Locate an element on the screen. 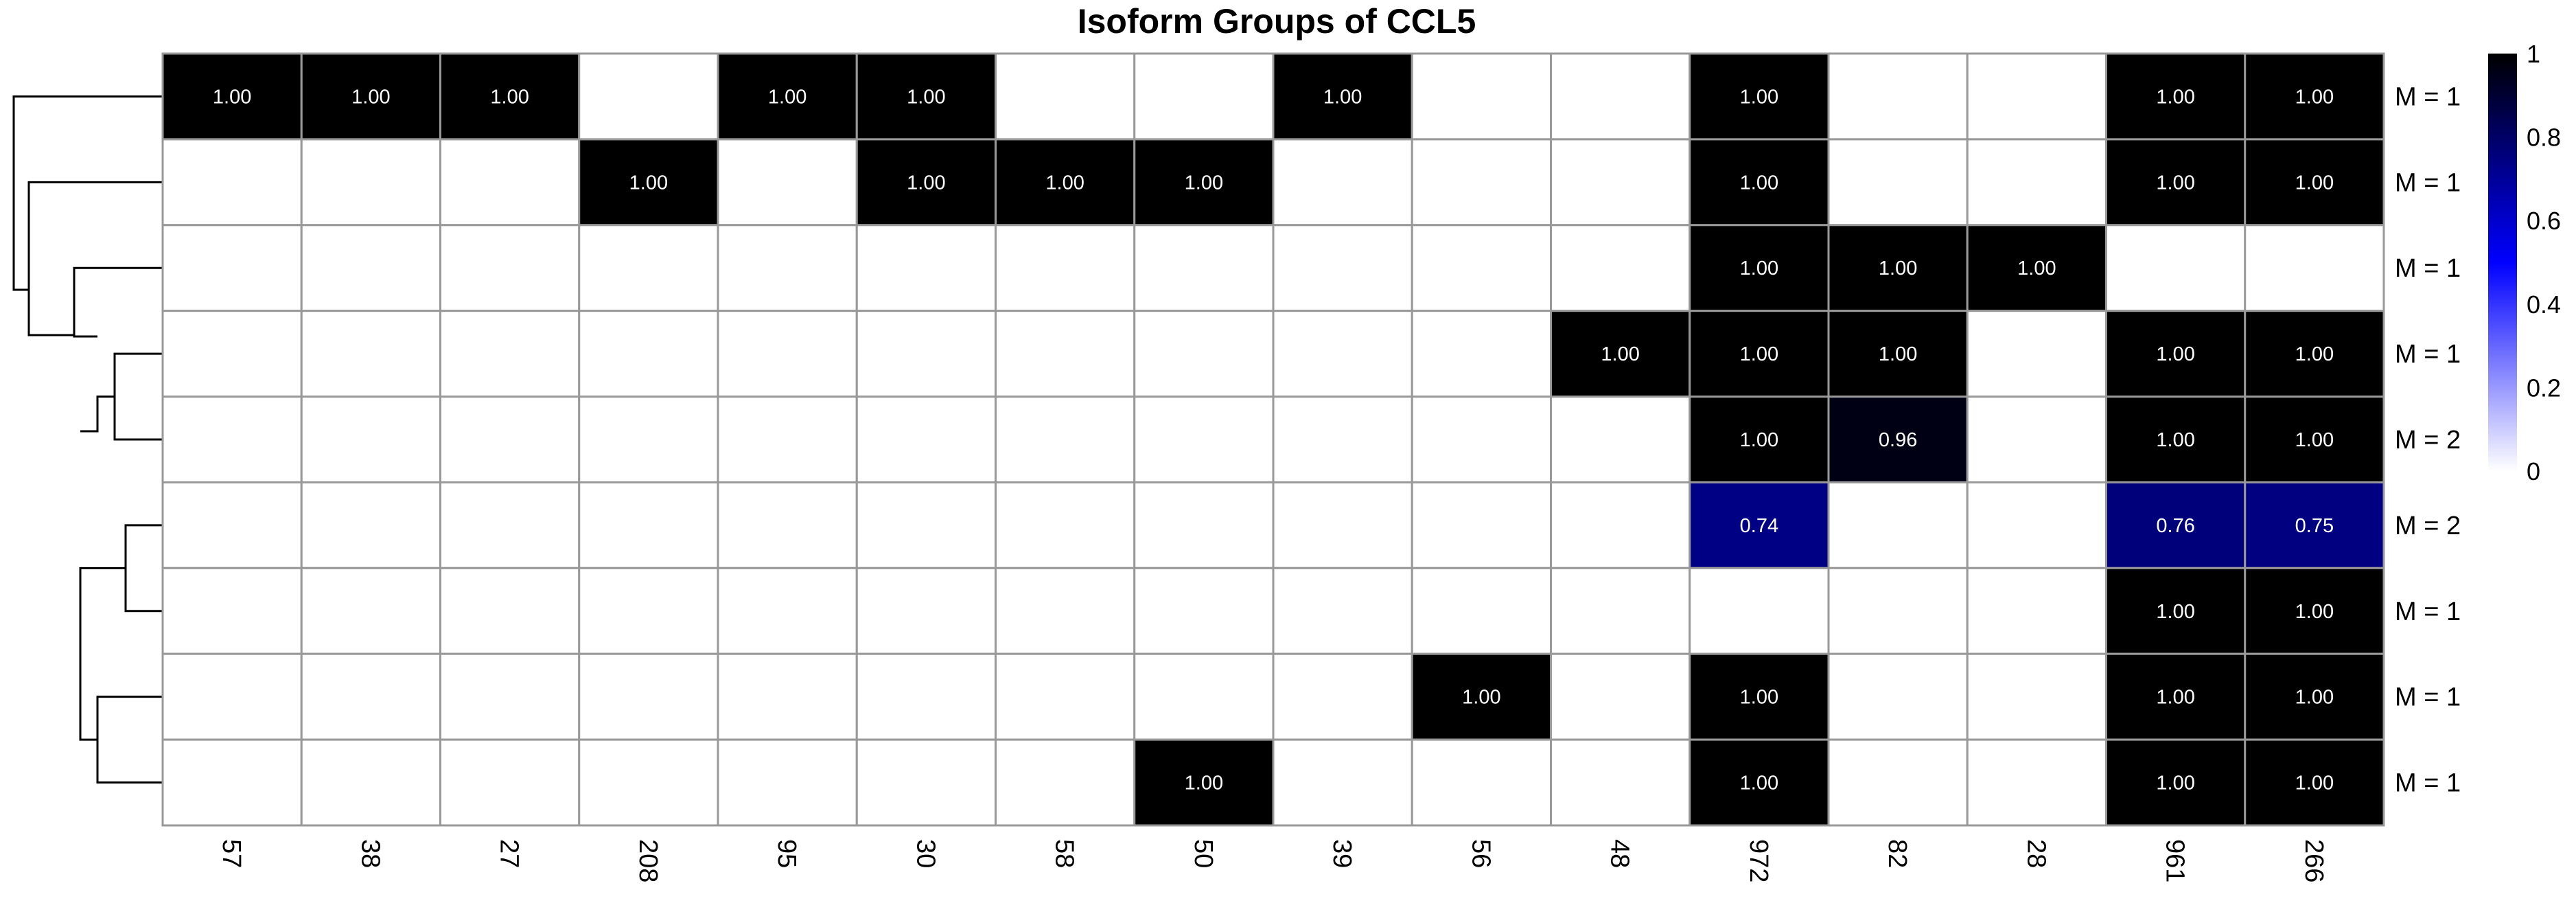 The width and height of the screenshot is (2576, 903). cell-value-label: 0.74 is located at coordinates (1759, 526).